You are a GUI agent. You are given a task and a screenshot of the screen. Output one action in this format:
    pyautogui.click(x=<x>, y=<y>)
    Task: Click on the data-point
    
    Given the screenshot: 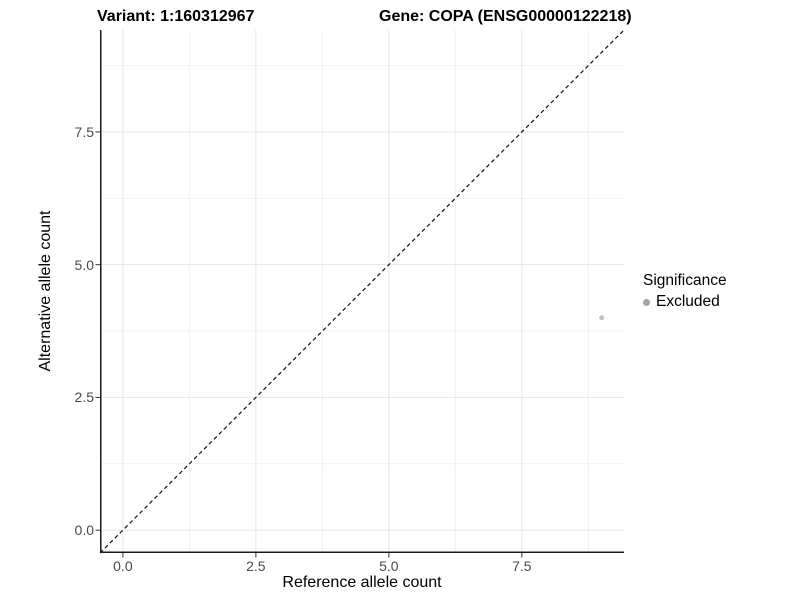 What is the action you would take?
    pyautogui.click(x=602, y=318)
    